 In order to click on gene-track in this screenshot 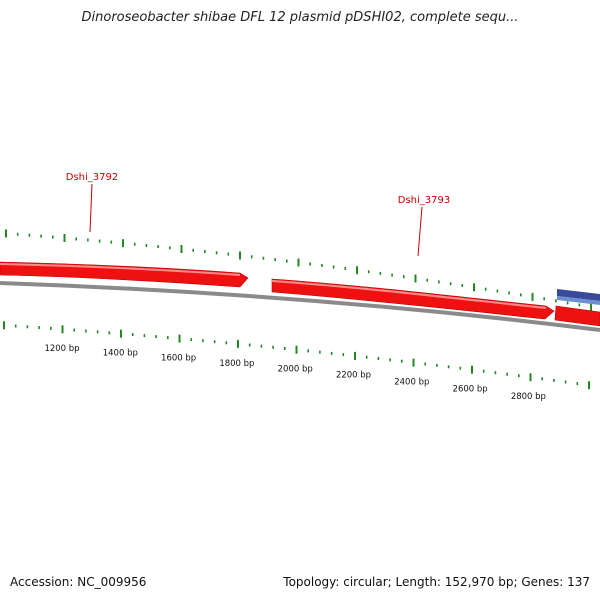, I will do `click(300, 294)`.